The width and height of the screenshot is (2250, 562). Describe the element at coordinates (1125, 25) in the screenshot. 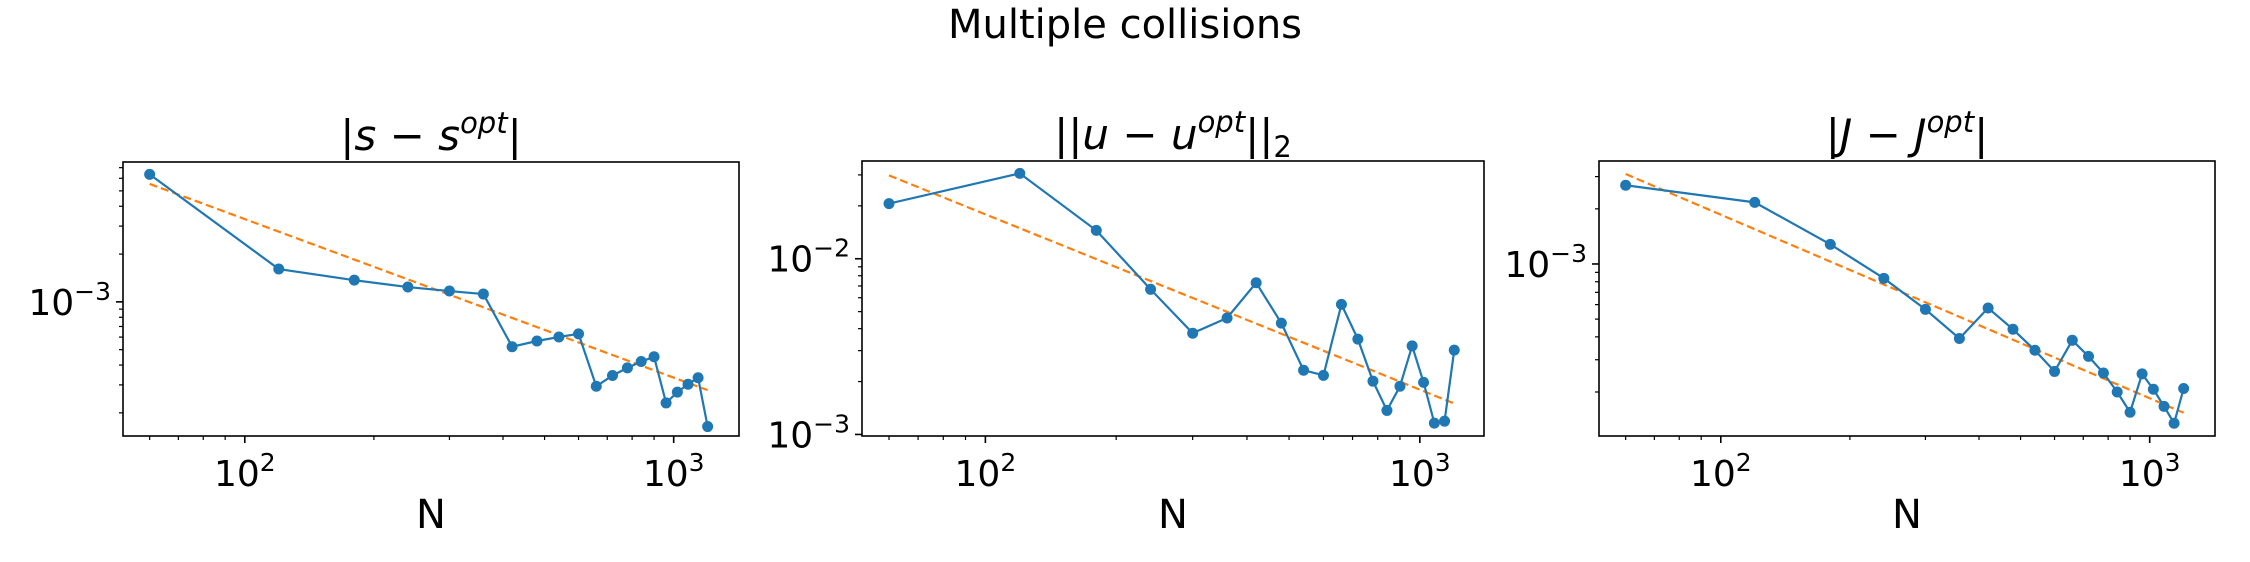

I see `figure-title: Multiple collisions` at that location.